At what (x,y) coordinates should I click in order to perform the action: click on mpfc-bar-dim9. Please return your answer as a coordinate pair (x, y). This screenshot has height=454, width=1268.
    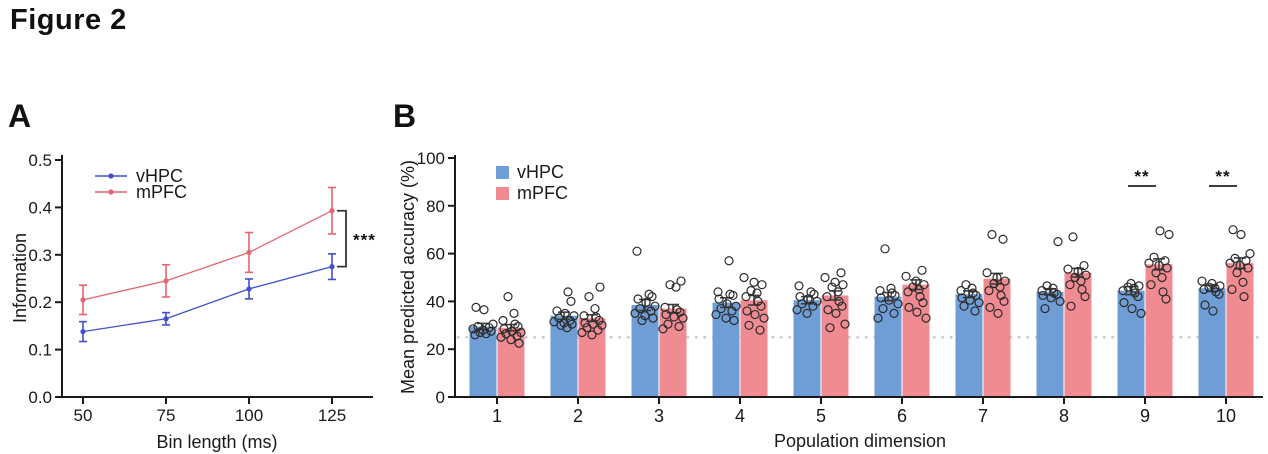
    Looking at the image, I should click on (1159, 330).